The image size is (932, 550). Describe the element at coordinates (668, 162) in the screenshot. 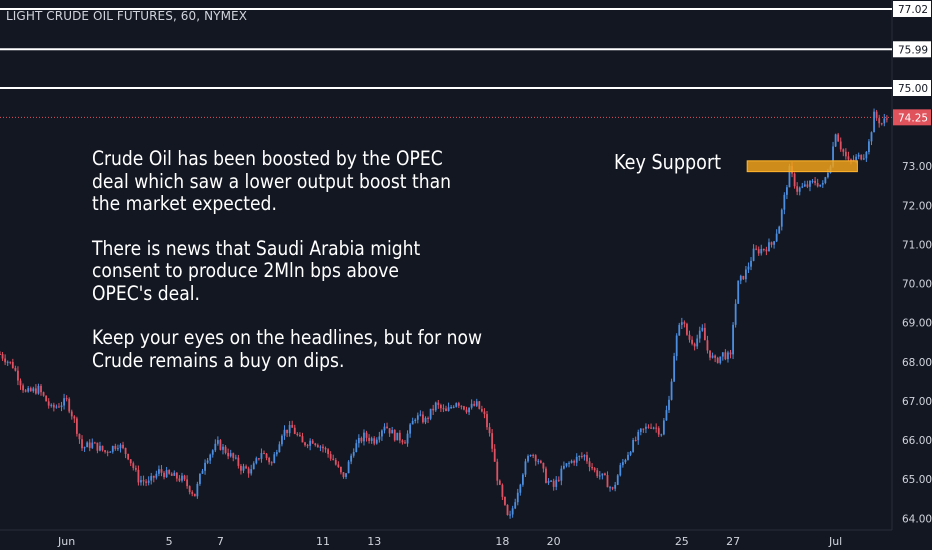

I see `key-support-label: Key Support` at that location.